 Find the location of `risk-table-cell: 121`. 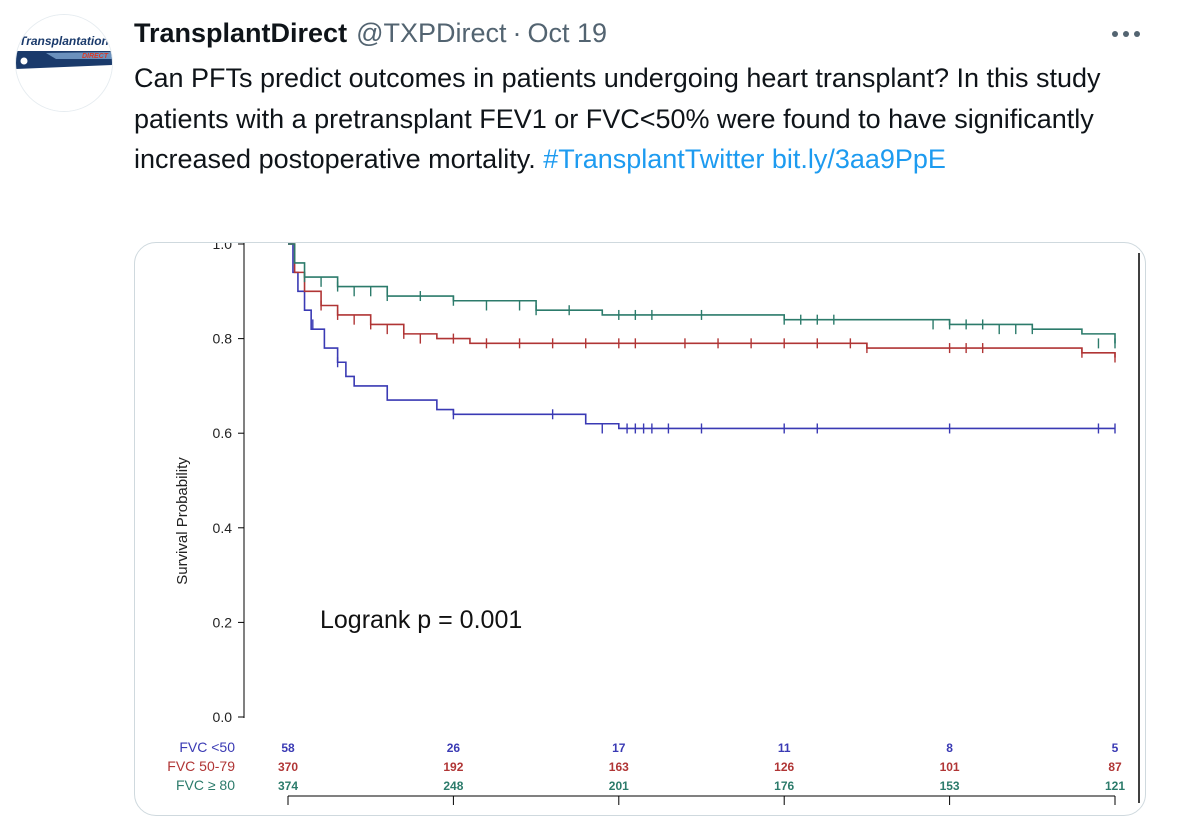

risk-table-cell: 121 is located at coordinates (1115, 786).